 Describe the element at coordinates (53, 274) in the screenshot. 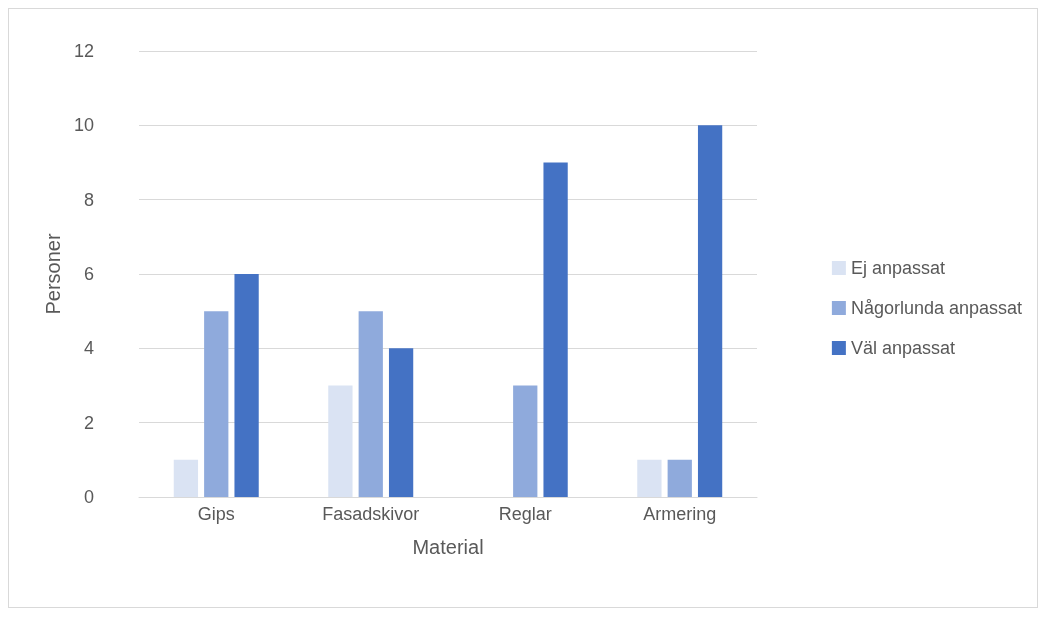

I see `y-axis-title: Personer` at that location.